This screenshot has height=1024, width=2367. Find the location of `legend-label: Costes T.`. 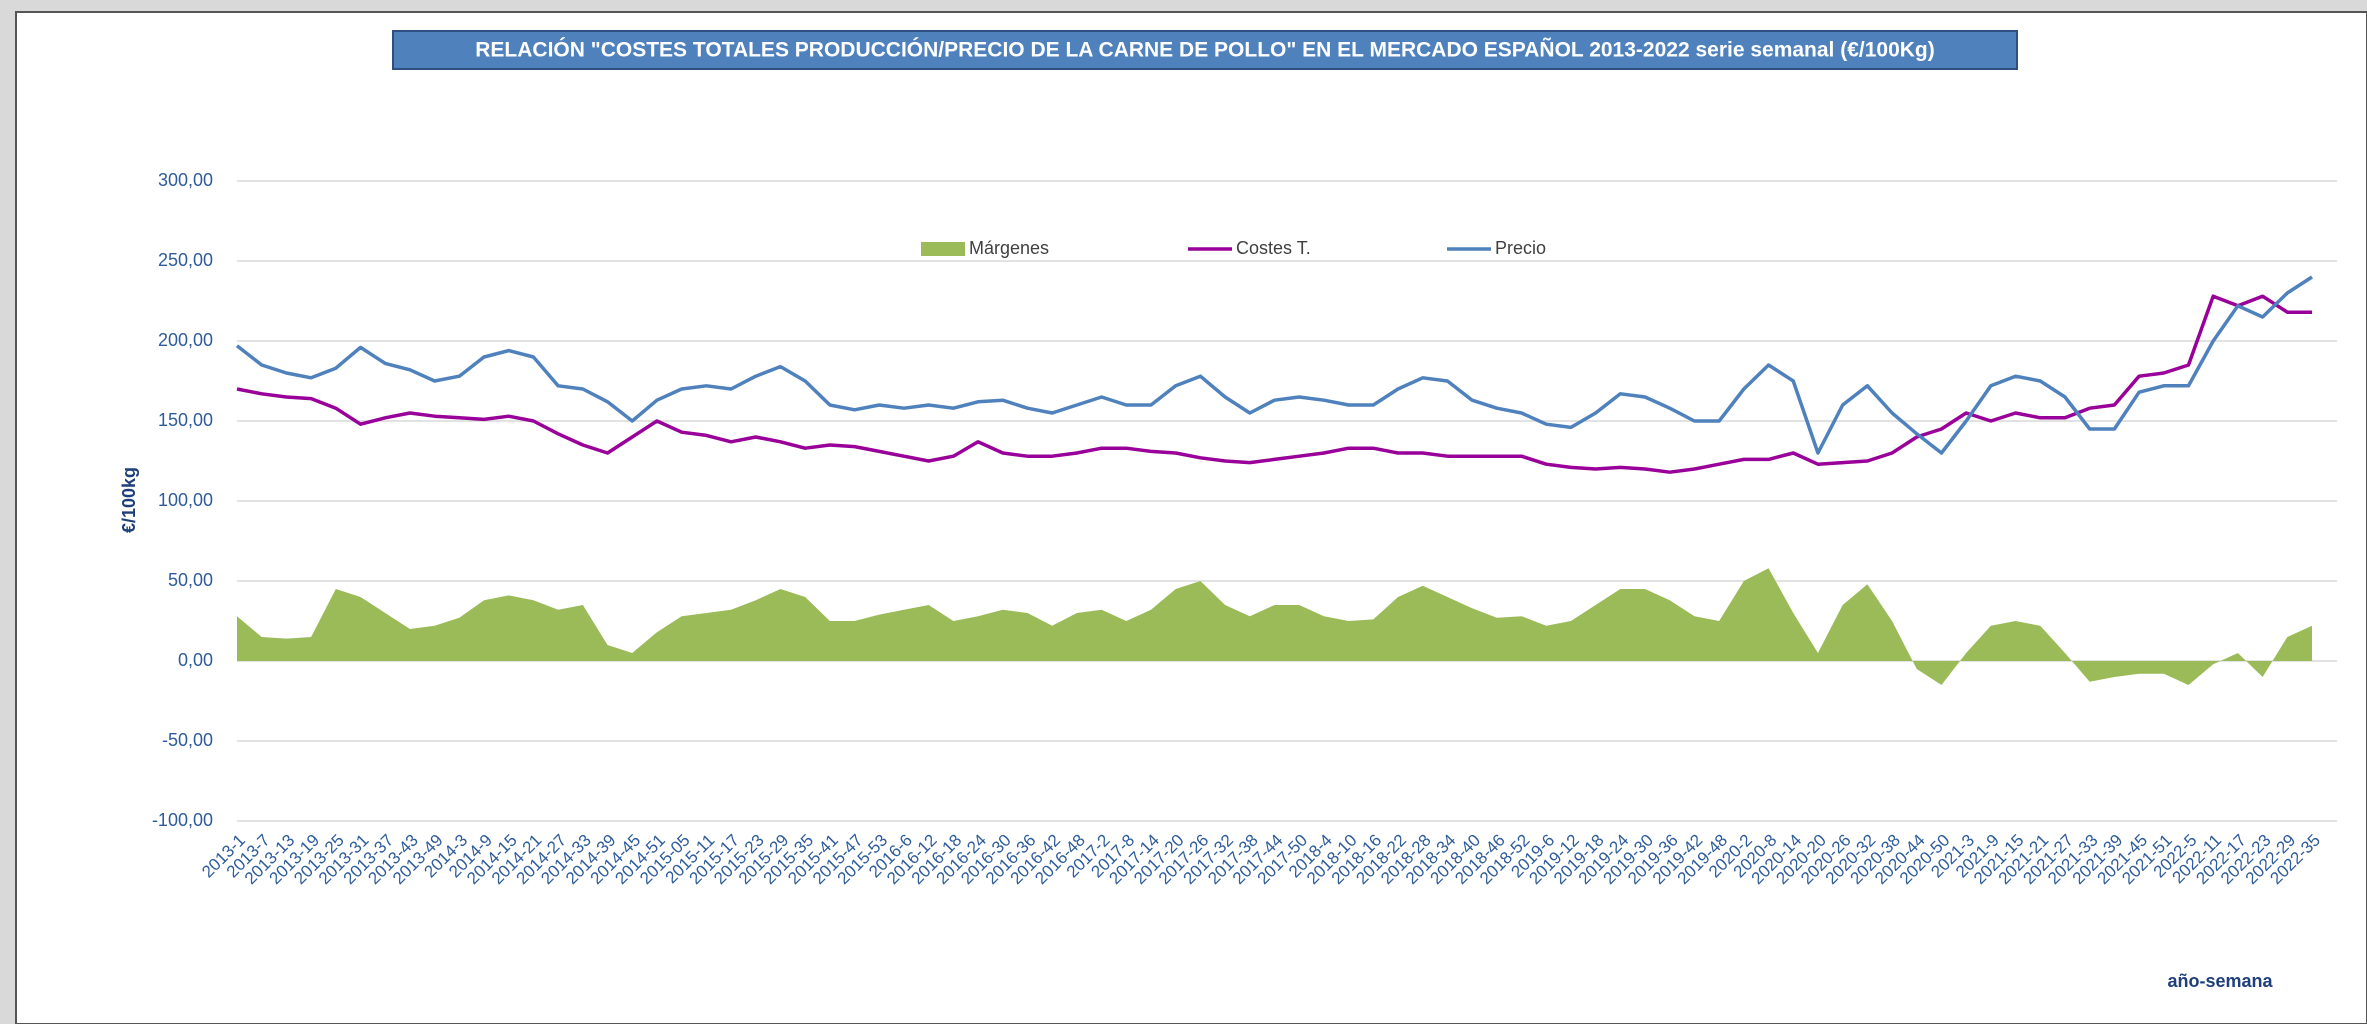

legend-label: Costes T. is located at coordinates (1273, 248).